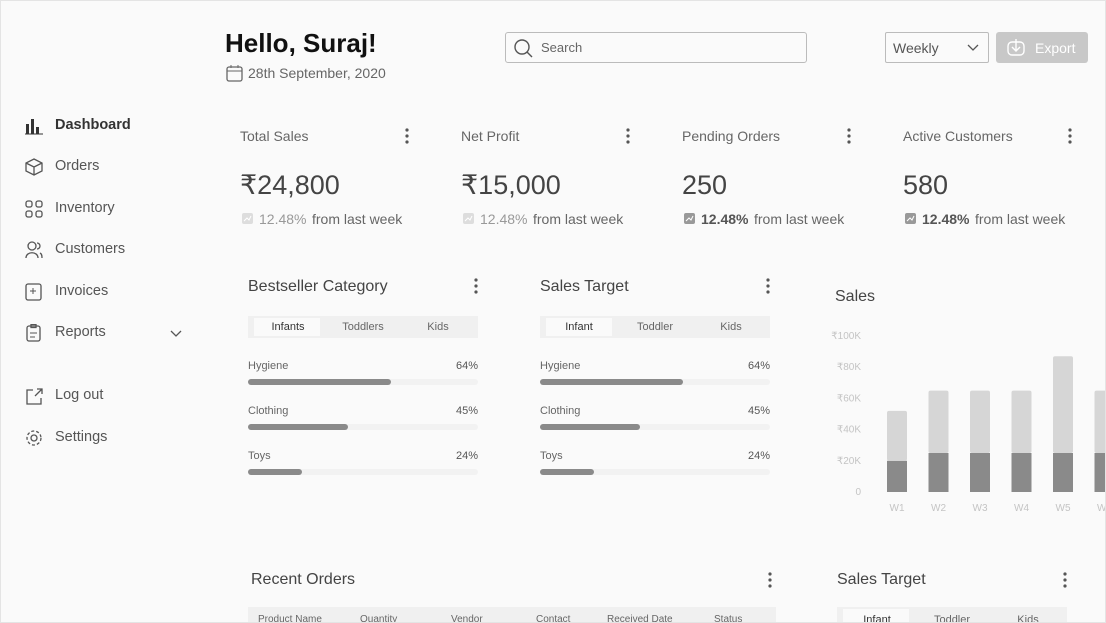 The width and height of the screenshot is (1106, 623). Describe the element at coordinates (274, 136) in the screenshot. I see `stat-label: Total Sales` at that location.